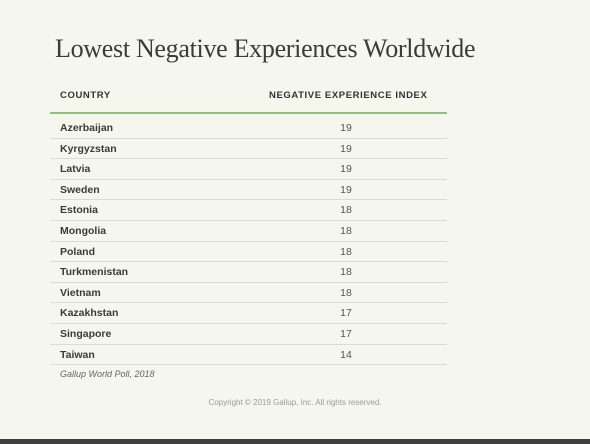  I want to click on table-row: Poland 18, so click(248, 252).